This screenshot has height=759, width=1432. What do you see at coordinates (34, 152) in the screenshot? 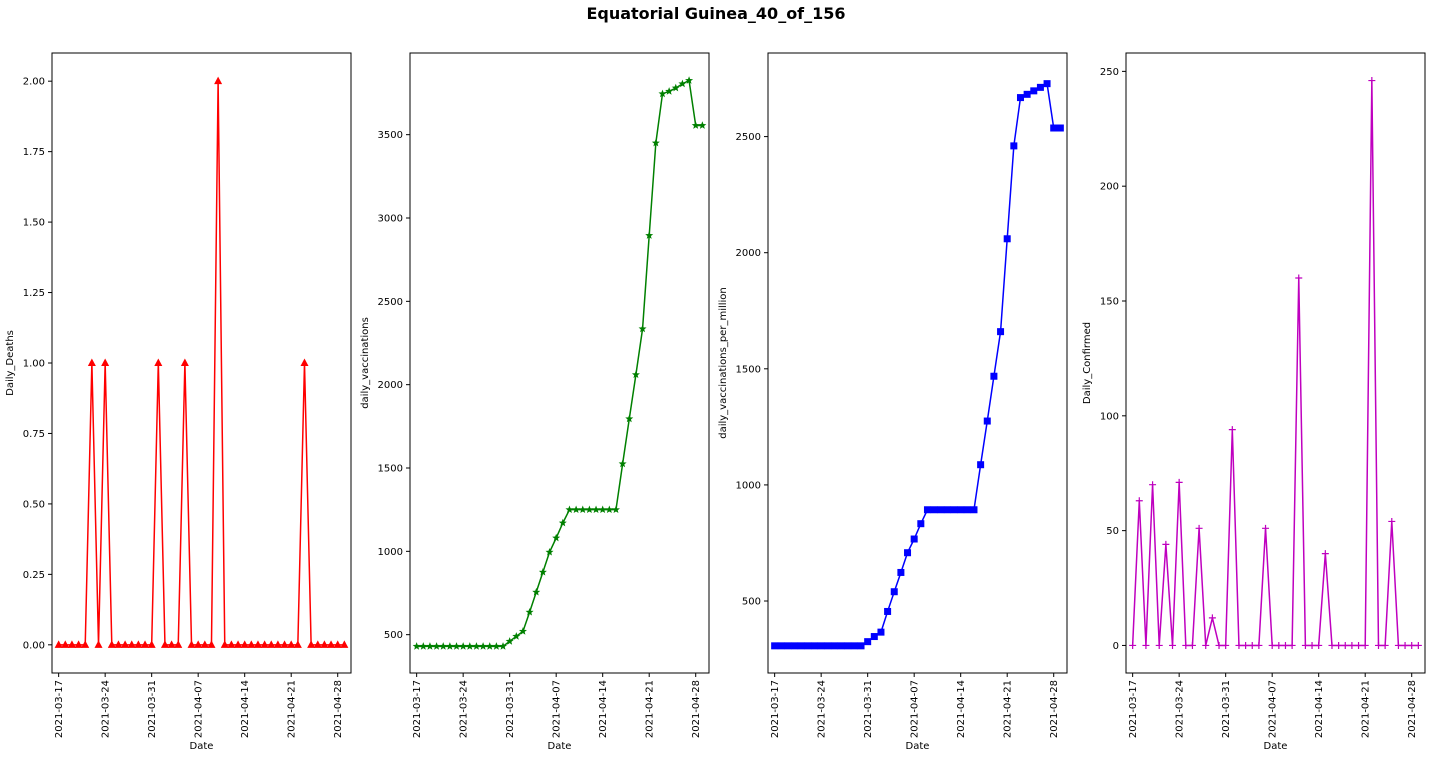
I see `y-tick-label: 1.75` at bounding box center [34, 152].